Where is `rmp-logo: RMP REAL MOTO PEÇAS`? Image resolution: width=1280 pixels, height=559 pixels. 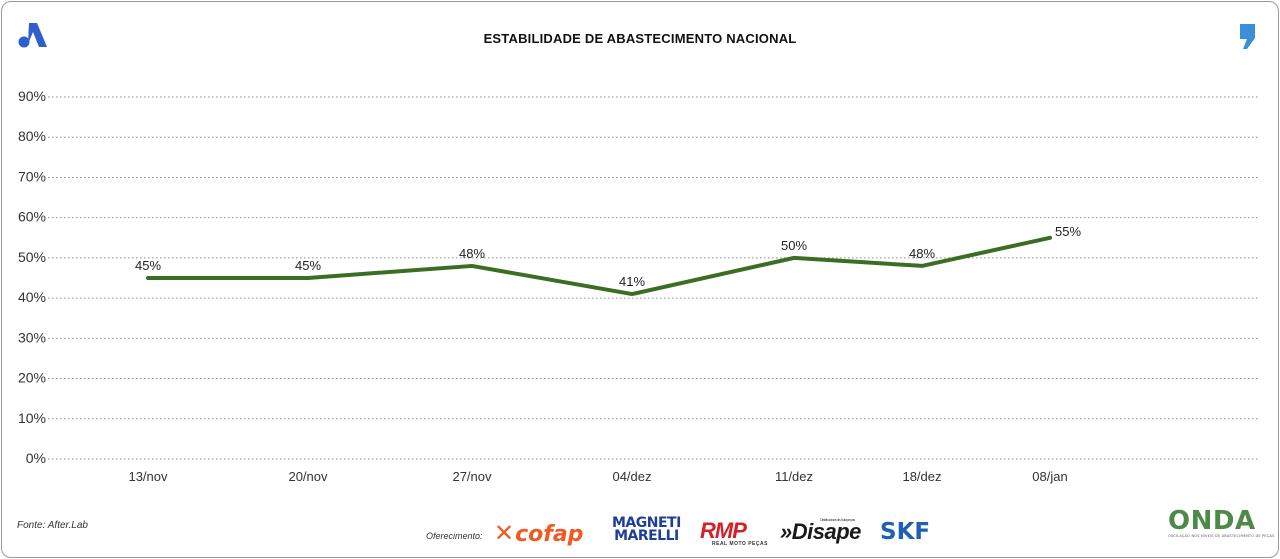 rmp-logo: RMP REAL MOTO PEÇAS is located at coordinates (734, 532).